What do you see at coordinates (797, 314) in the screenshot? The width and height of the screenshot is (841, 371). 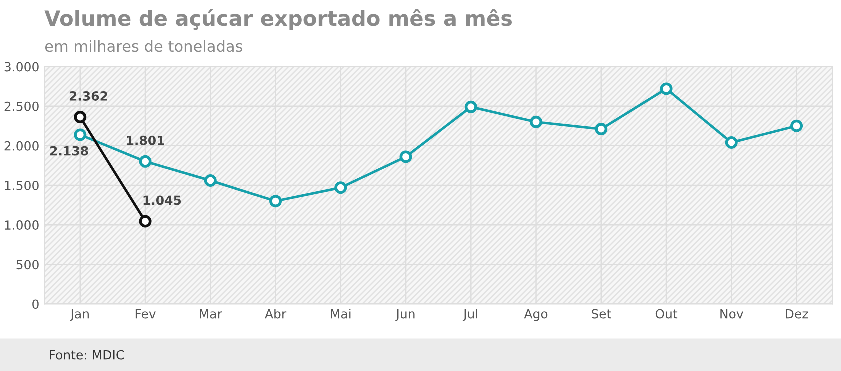 I see `x-tick-label: Dez` at bounding box center [797, 314].